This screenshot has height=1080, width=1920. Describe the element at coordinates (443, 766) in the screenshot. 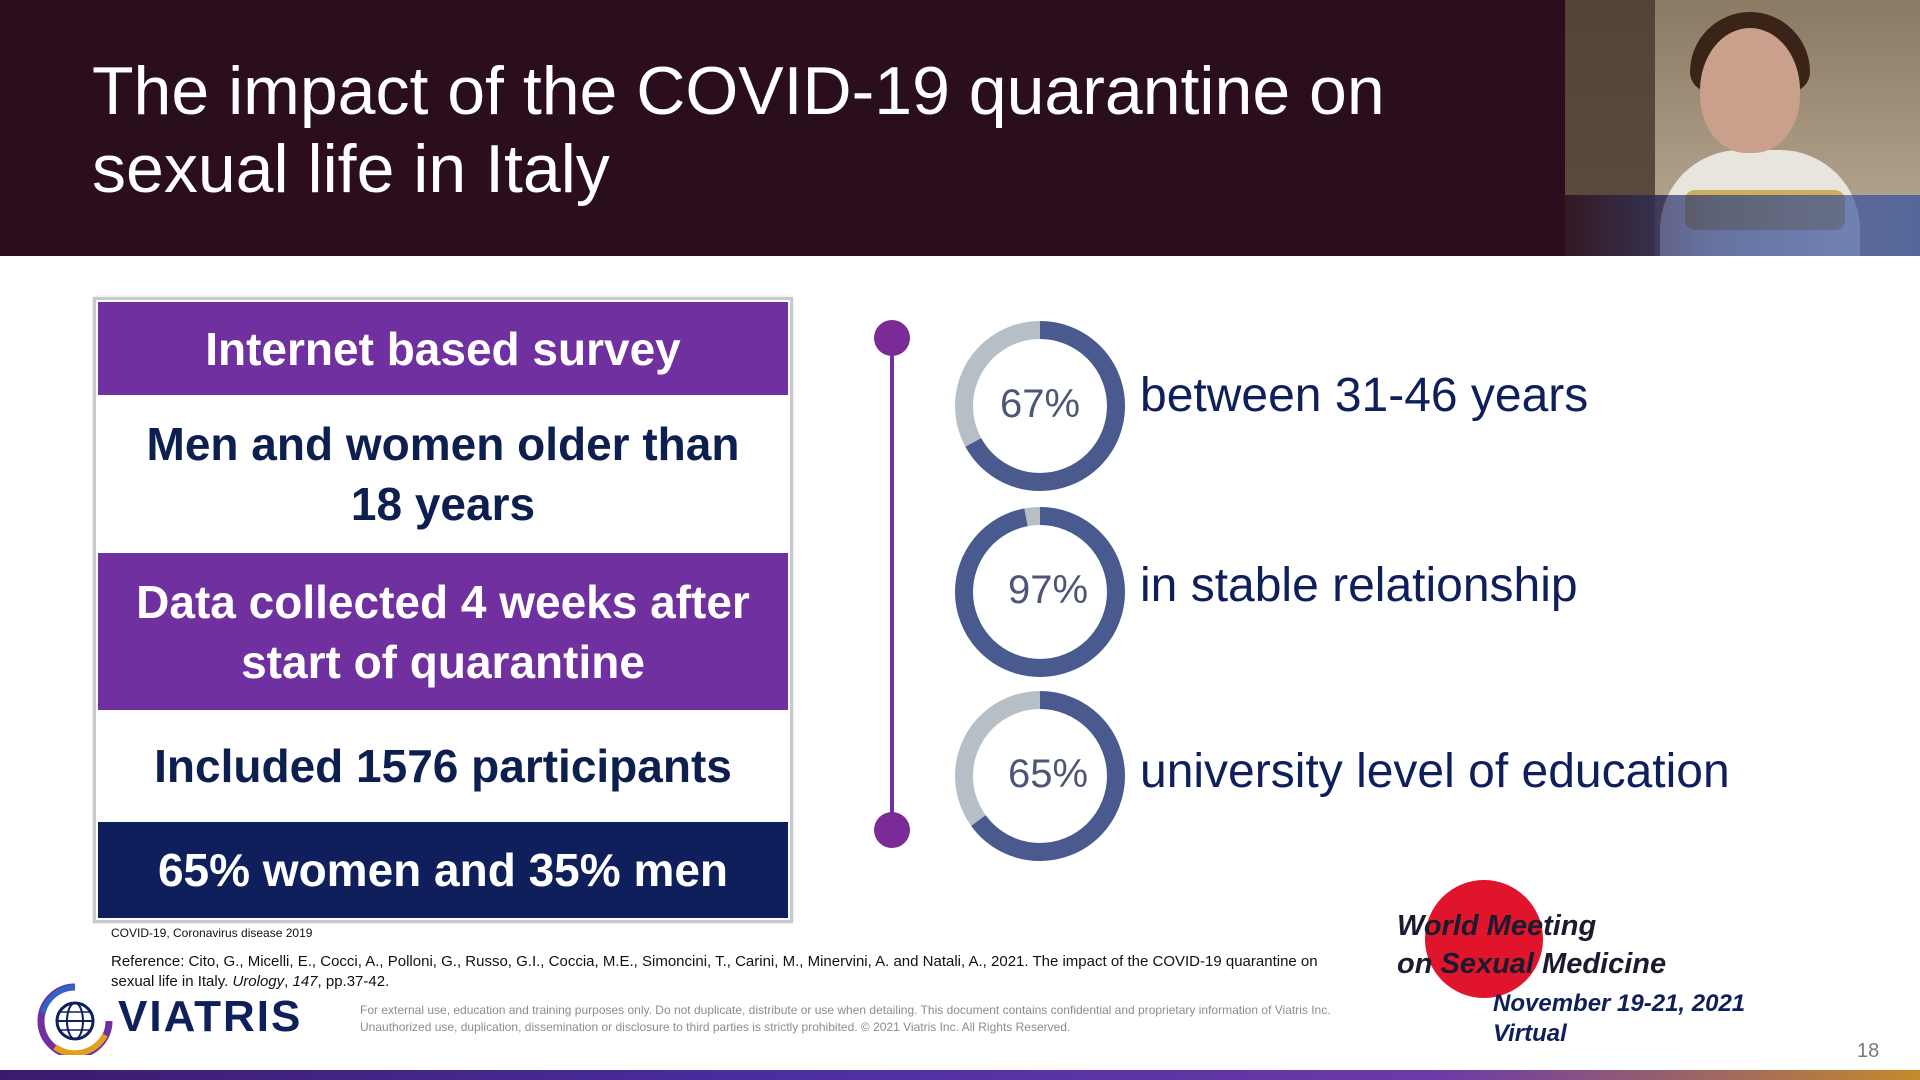

I see `survey-row-participants: Included 1576 participants` at that location.